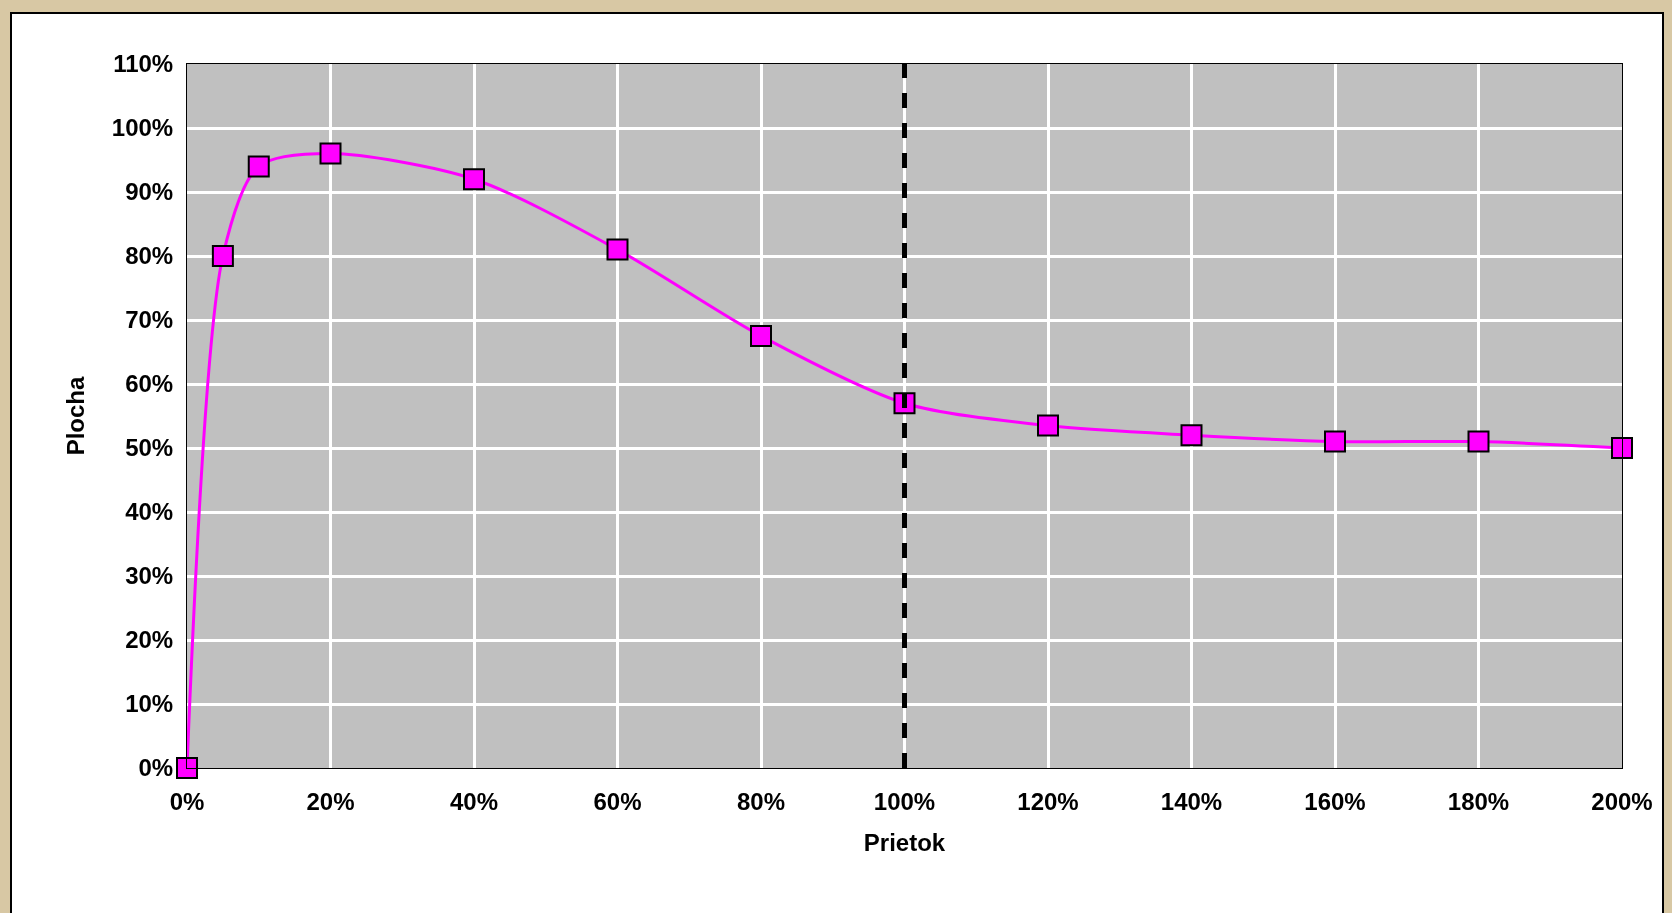 This screenshot has height=913, width=1672. What do you see at coordinates (149, 448) in the screenshot?
I see `y-tick-label: 50%` at bounding box center [149, 448].